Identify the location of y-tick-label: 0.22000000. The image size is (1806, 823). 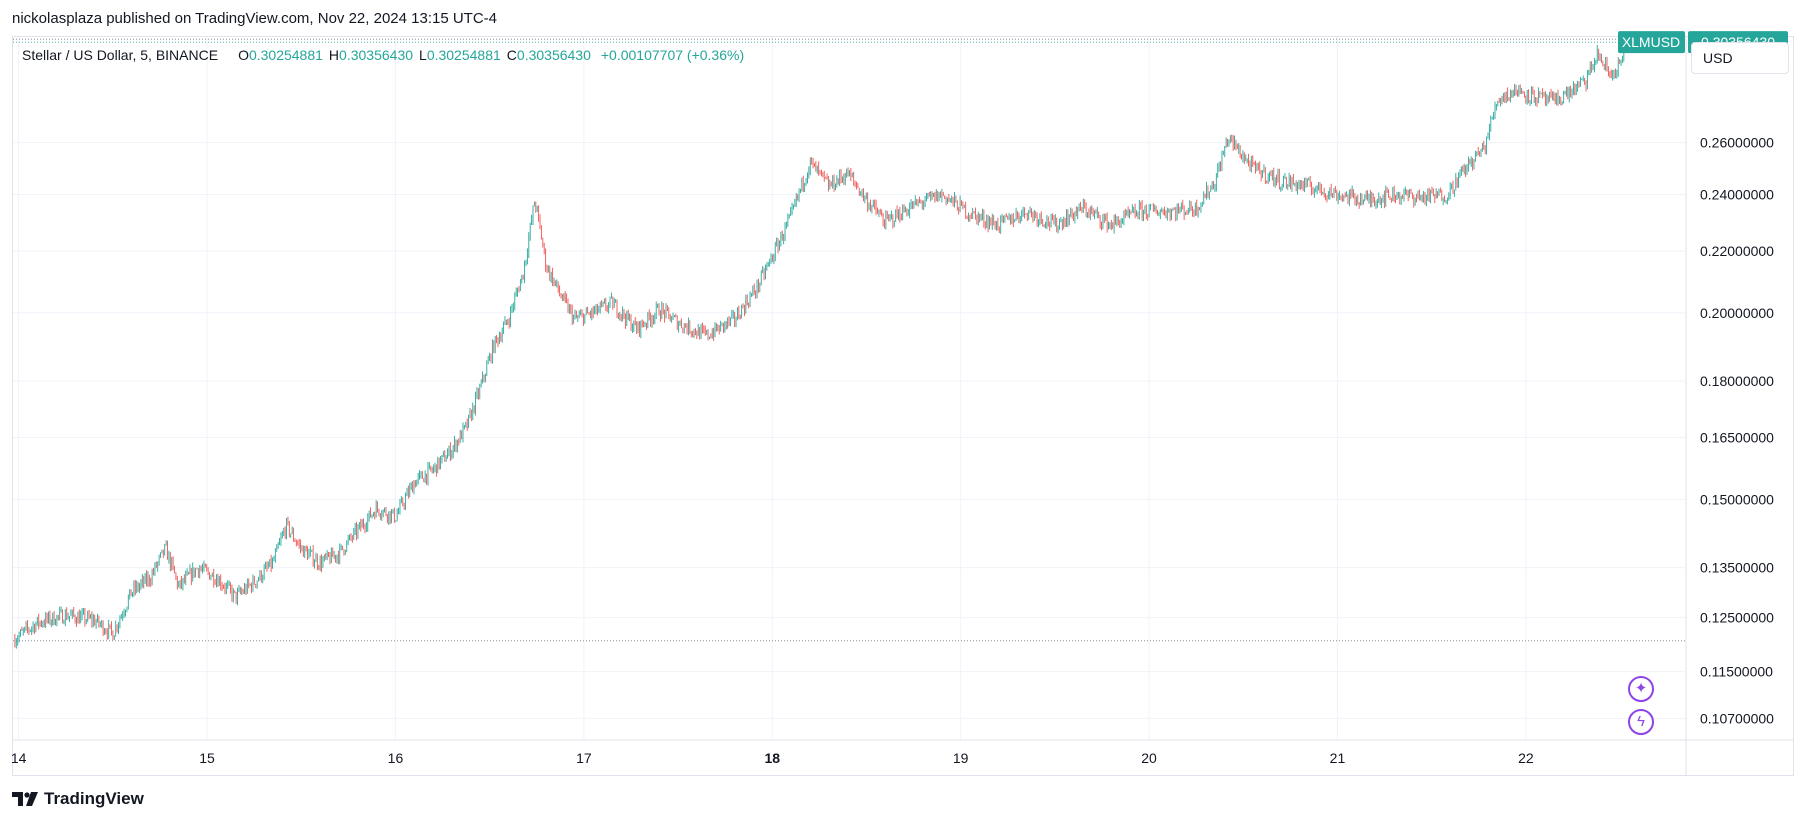
(1737, 251).